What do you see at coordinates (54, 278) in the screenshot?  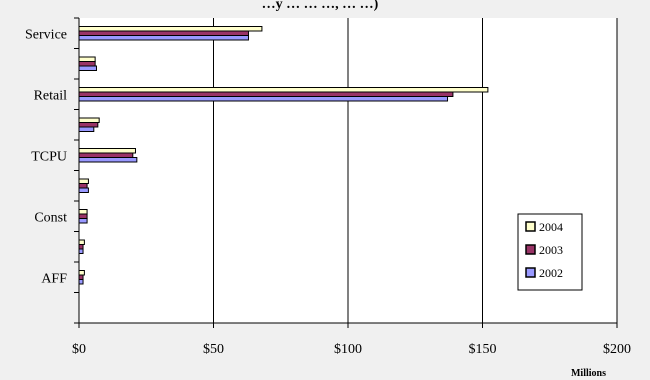 I see `category-label: AFF` at bounding box center [54, 278].